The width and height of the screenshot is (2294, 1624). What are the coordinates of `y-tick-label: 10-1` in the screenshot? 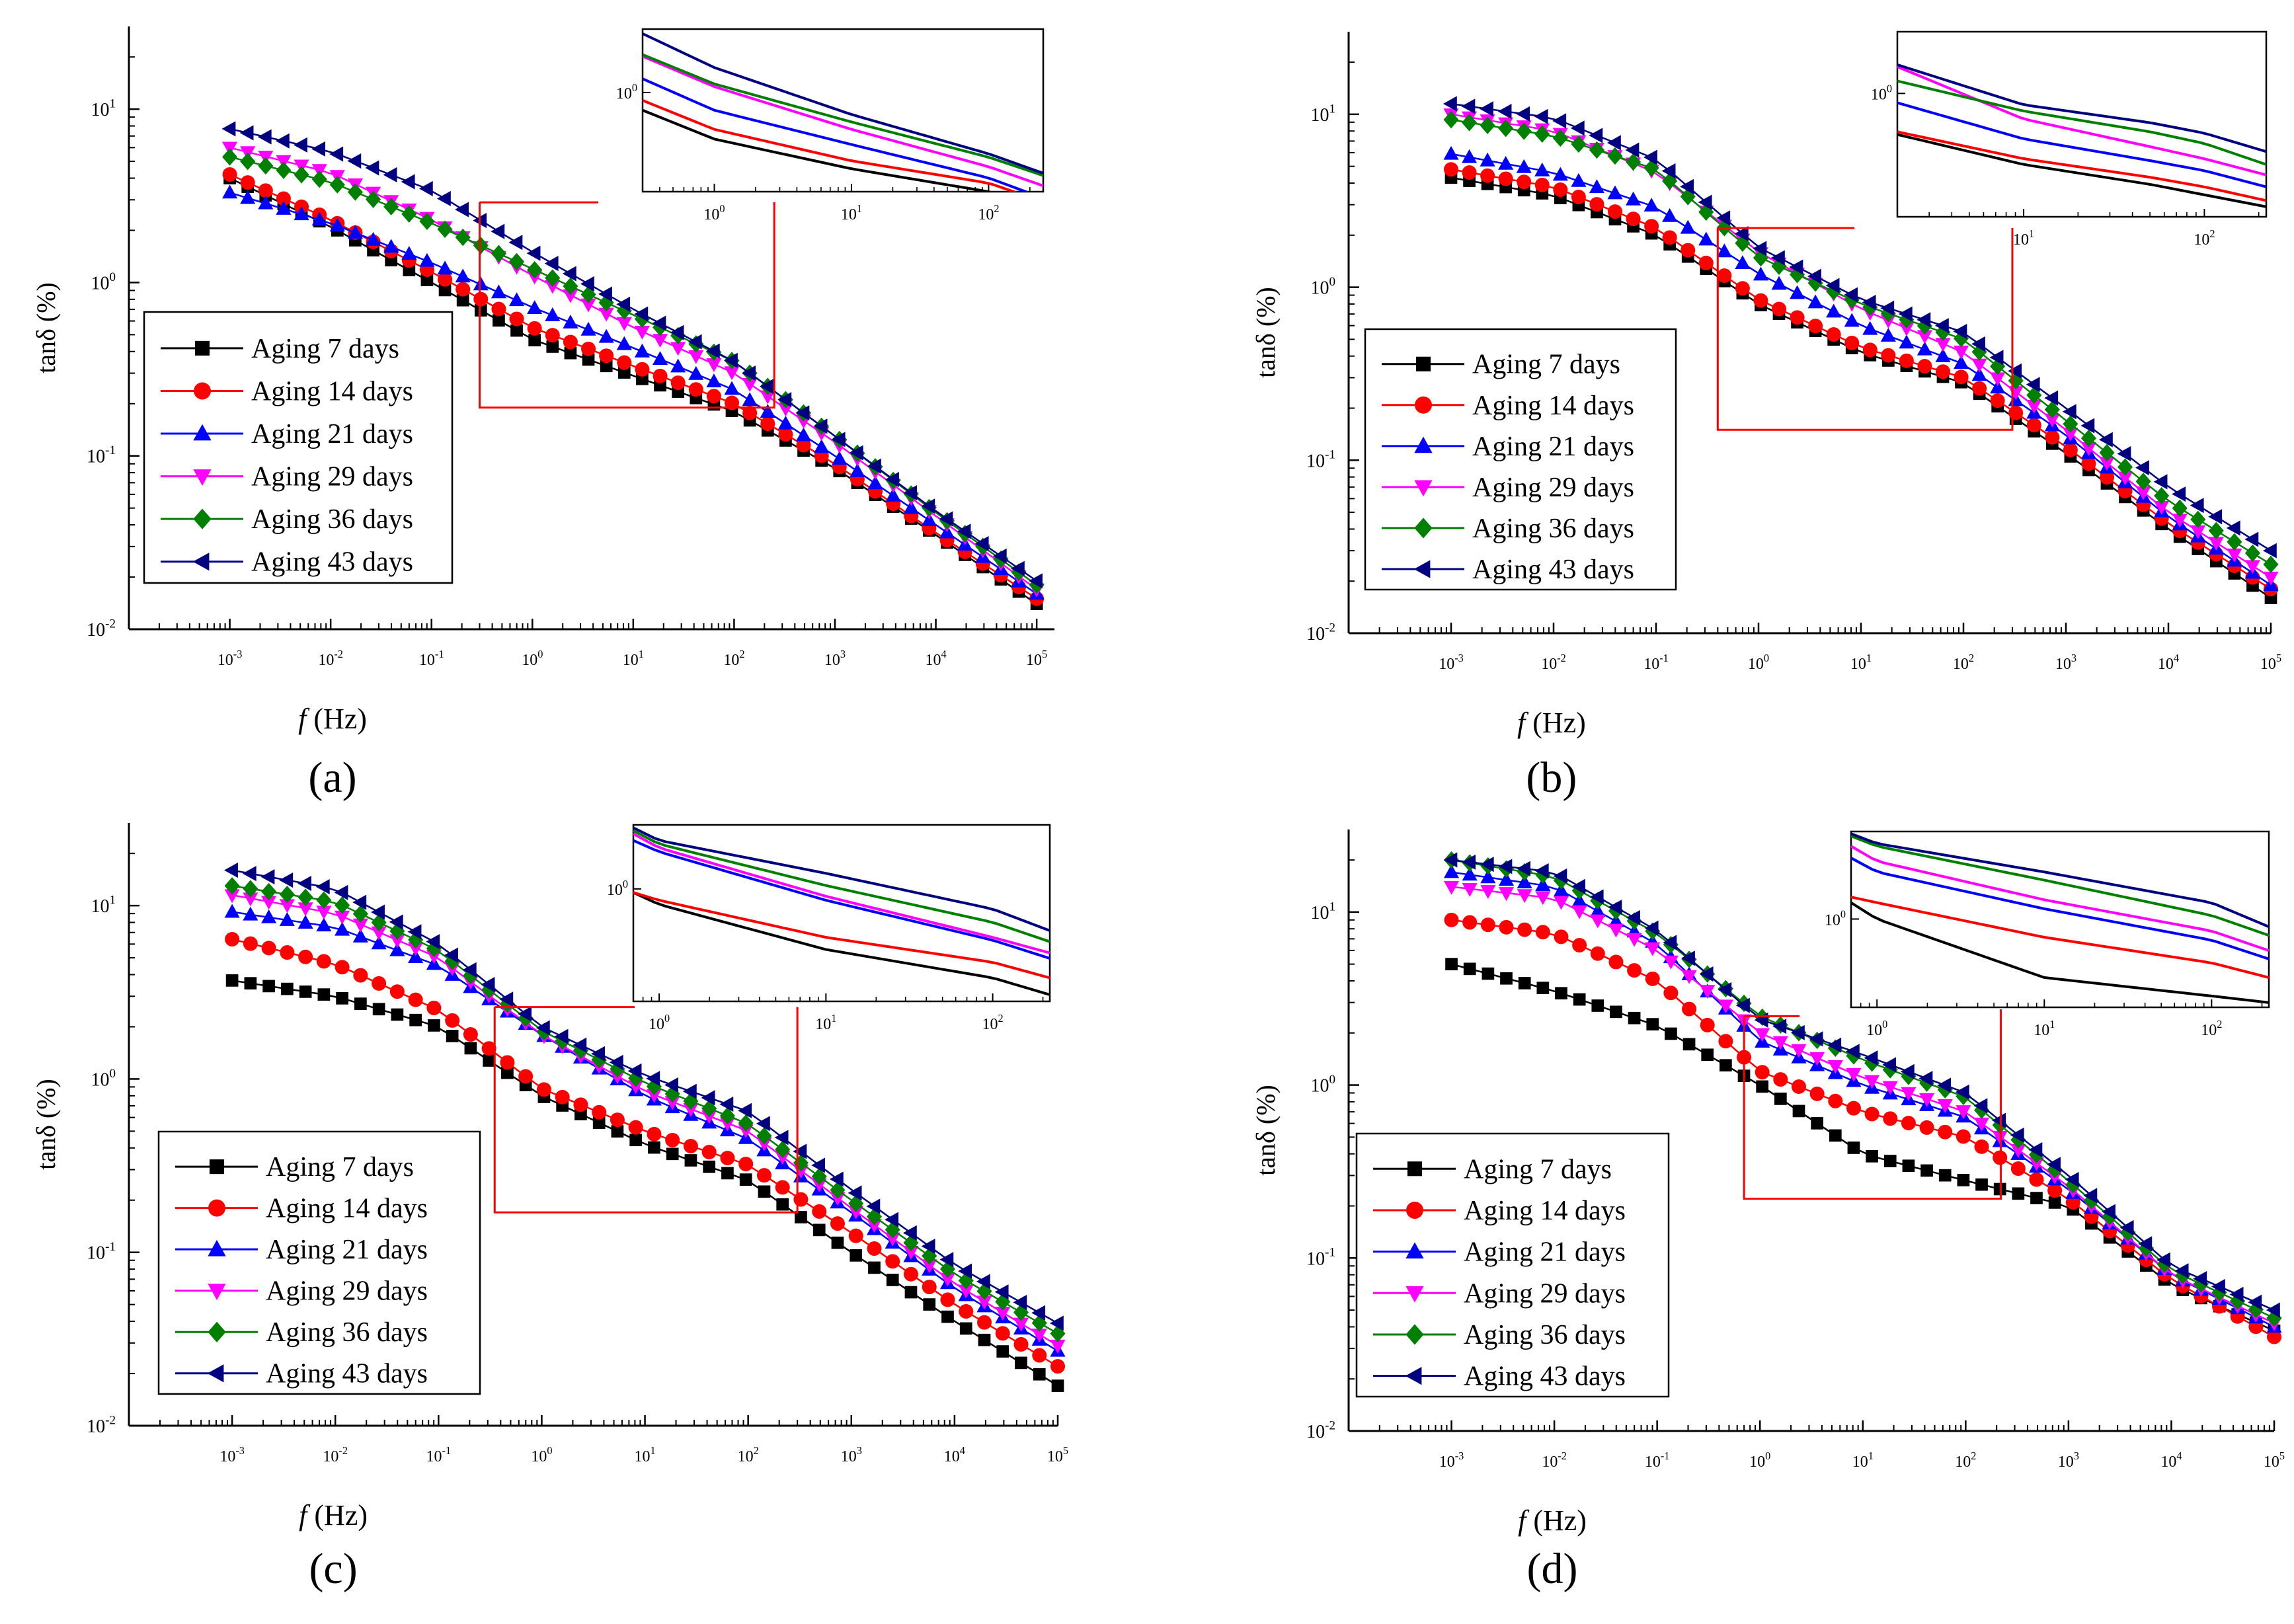 It's located at (1321, 460).